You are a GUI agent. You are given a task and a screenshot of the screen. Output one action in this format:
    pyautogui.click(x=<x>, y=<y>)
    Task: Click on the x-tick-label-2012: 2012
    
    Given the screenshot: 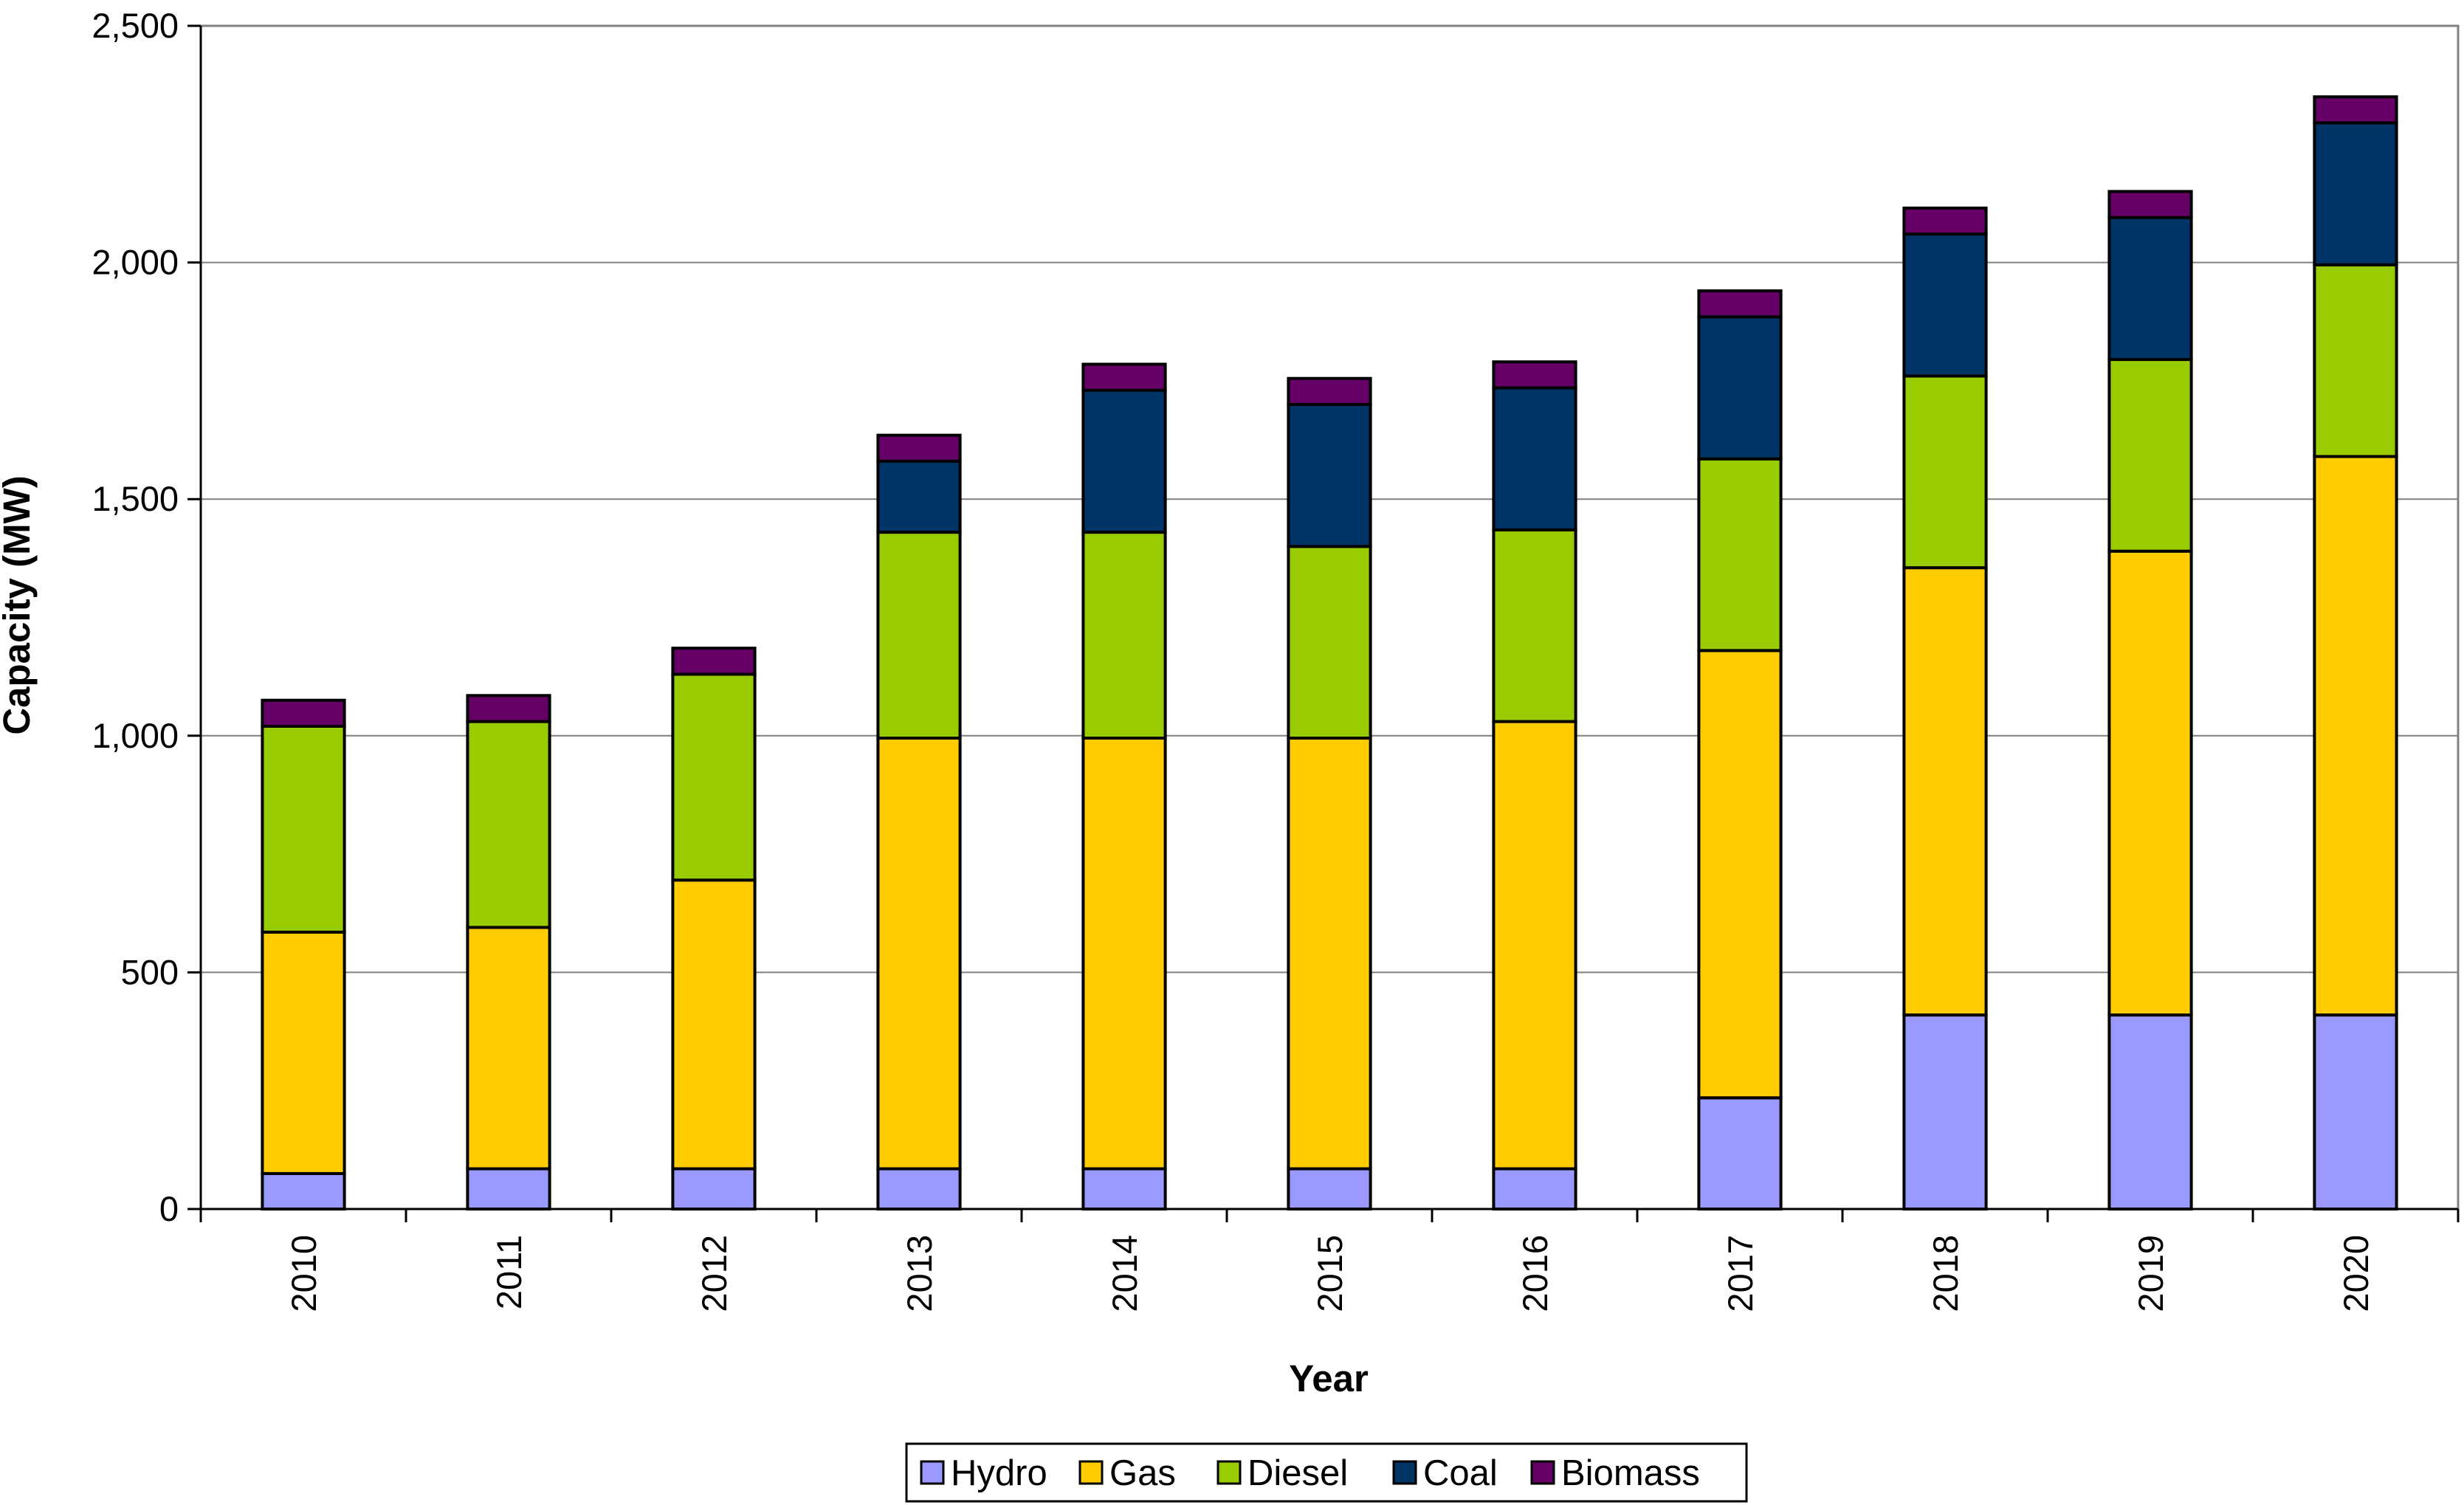 What is the action you would take?
    pyautogui.click(x=714, y=1273)
    